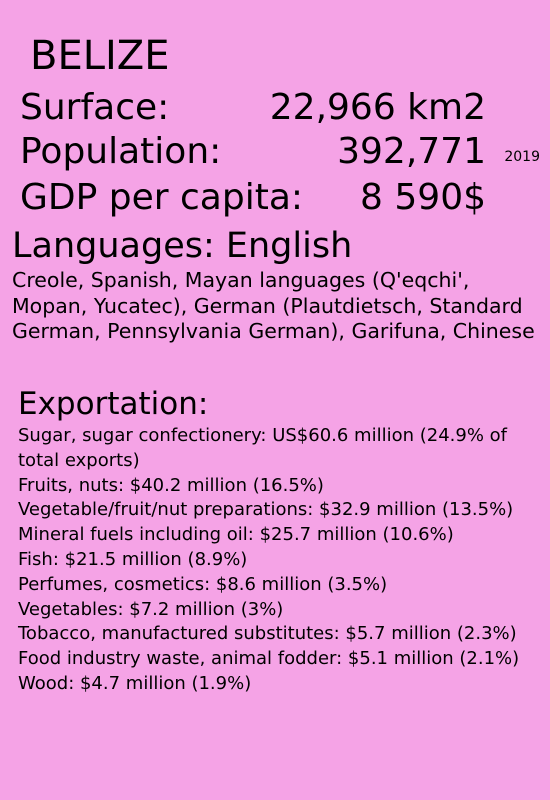 This screenshot has width=550, height=800. Describe the element at coordinates (121, 151) in the screenshot. I see `population-label: Population:` at that location.